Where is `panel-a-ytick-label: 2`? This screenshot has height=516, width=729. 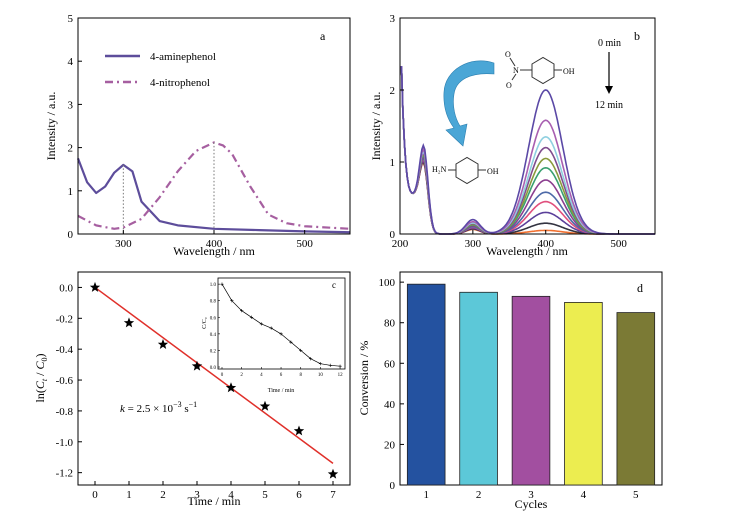 panel-a-ytick-label: 2 is located at coordinates (71, 149).